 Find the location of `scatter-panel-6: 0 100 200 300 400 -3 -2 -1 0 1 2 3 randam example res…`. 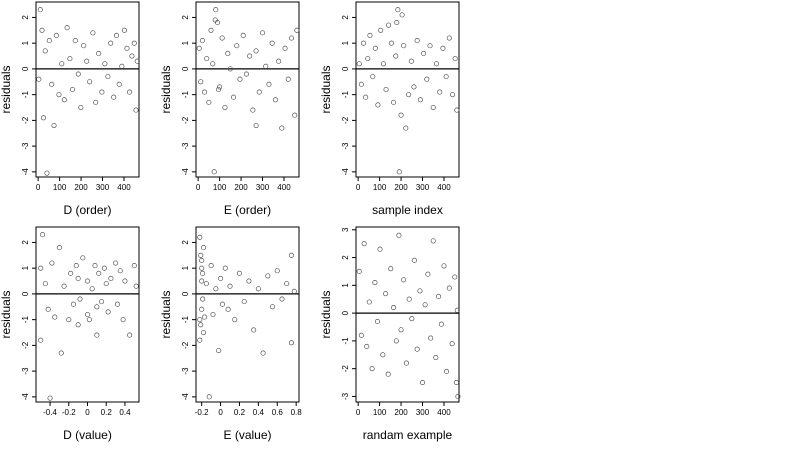

scatter-panel-6: 0 100 200 300 400 -3 -2 -1 0 1 2 3 randam example res… is located at coordinates (390, 334).